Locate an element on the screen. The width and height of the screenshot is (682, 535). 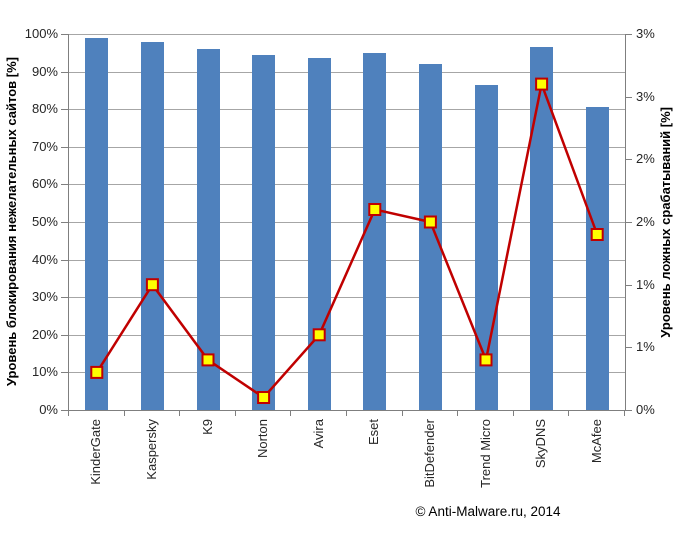
category-label-norton: Norton is located at coordinates (262, 439).